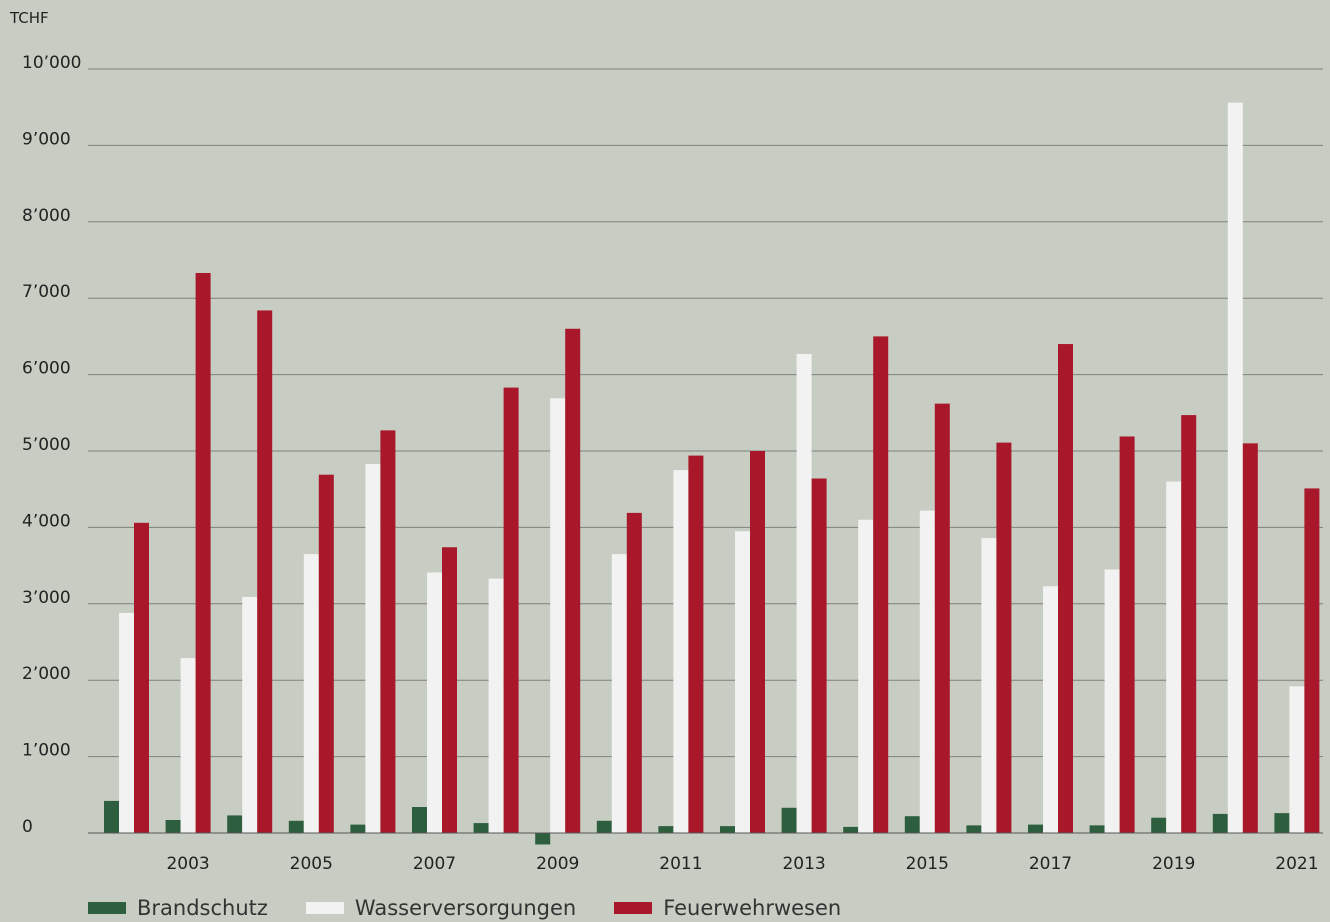 The width and height of the screenshot is (1330, 922). Describe the element at coordinates (634, 672) in the screenshot. I see `bar-feuerwehrwesen-2010` at that location.